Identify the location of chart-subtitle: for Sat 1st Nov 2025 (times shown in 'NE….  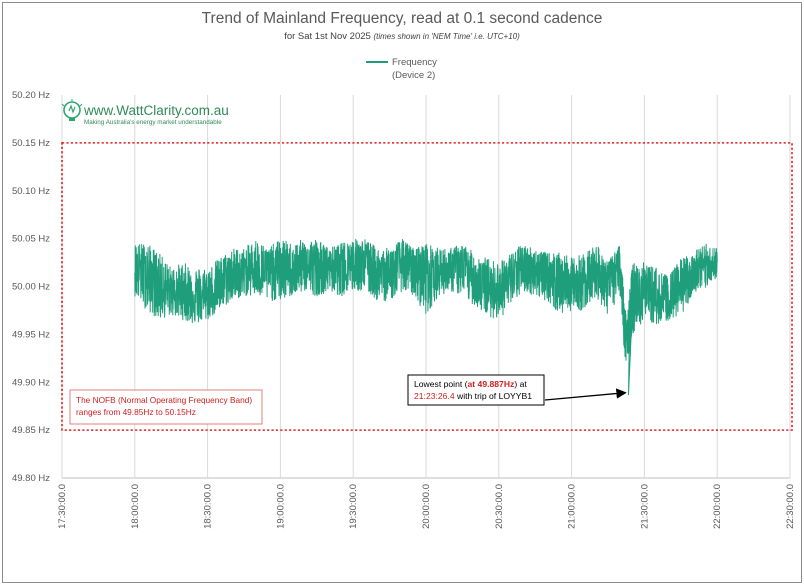
(402, 36).